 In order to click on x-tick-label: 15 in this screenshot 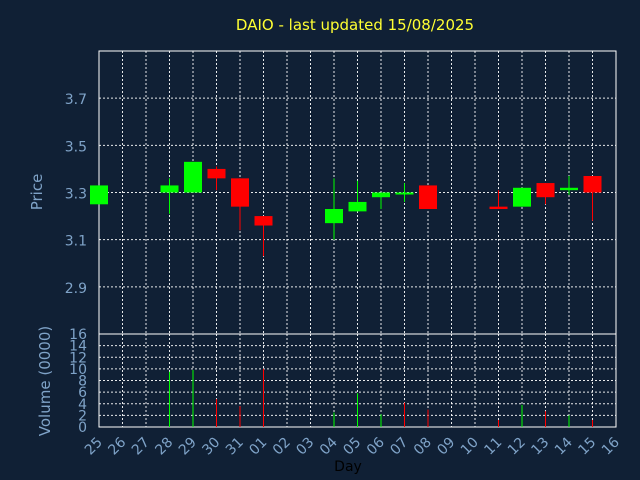, I will do `click(587, 447)`.